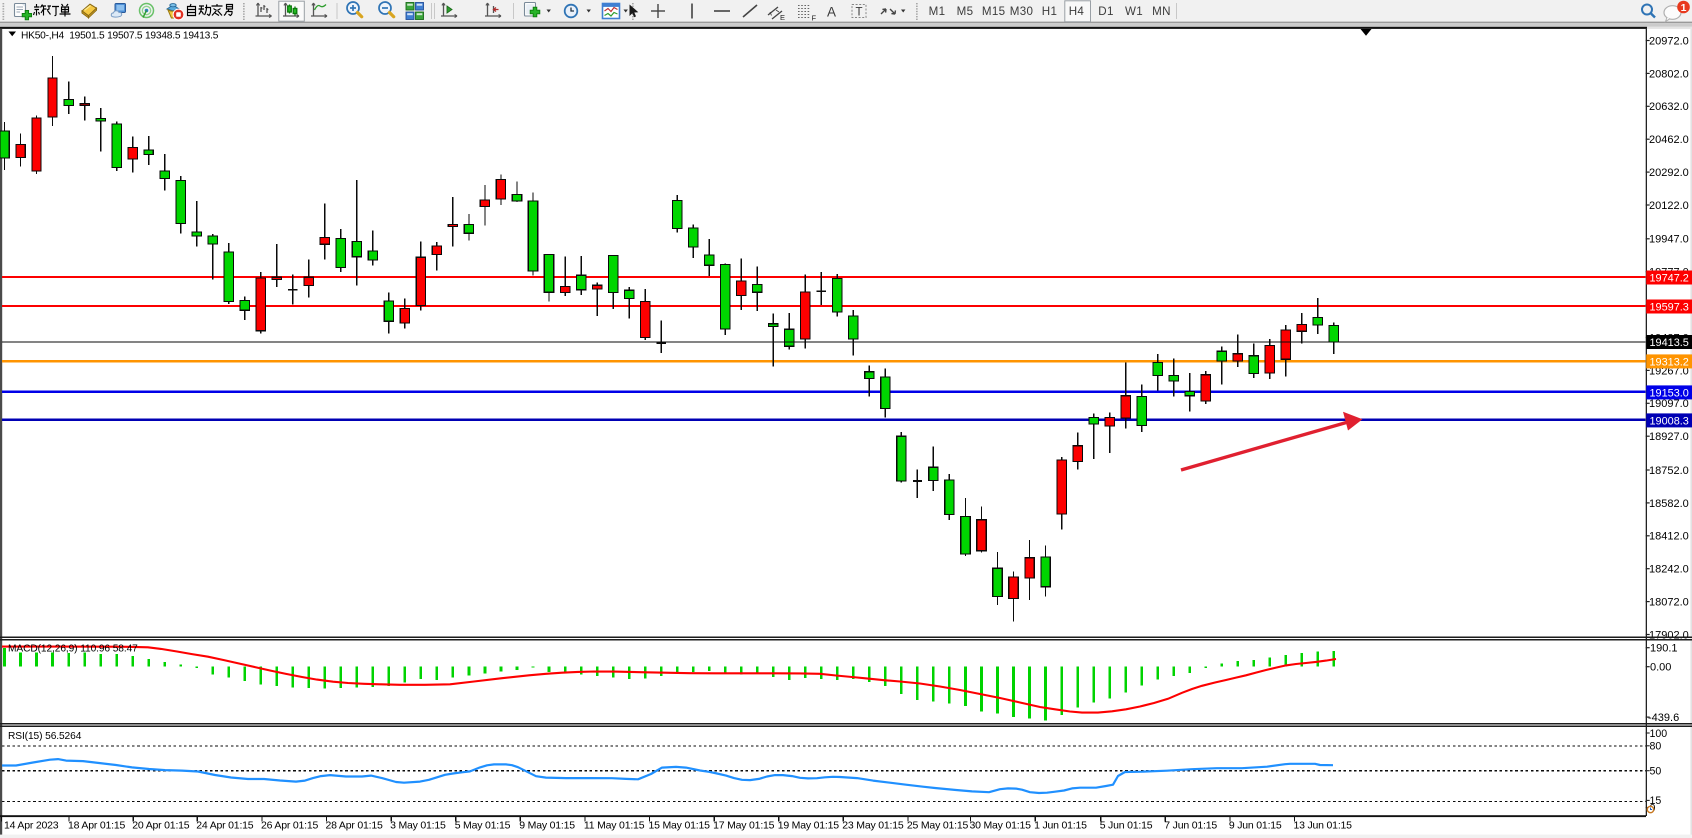 This screenshot has height=838, width=1692. Describe the element at coordinates (418, 826) in the screenshot. I see `svg-text: 3 May 01:15` at that location.